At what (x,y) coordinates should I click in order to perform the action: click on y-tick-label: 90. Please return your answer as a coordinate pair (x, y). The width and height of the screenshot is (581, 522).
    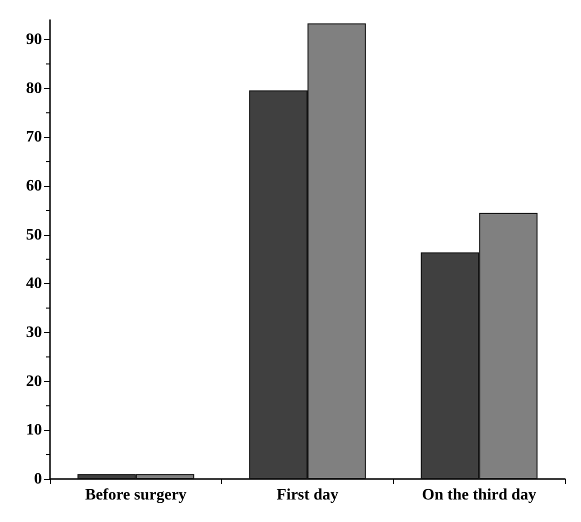
    Looking at the image, I should click on (34, 39).